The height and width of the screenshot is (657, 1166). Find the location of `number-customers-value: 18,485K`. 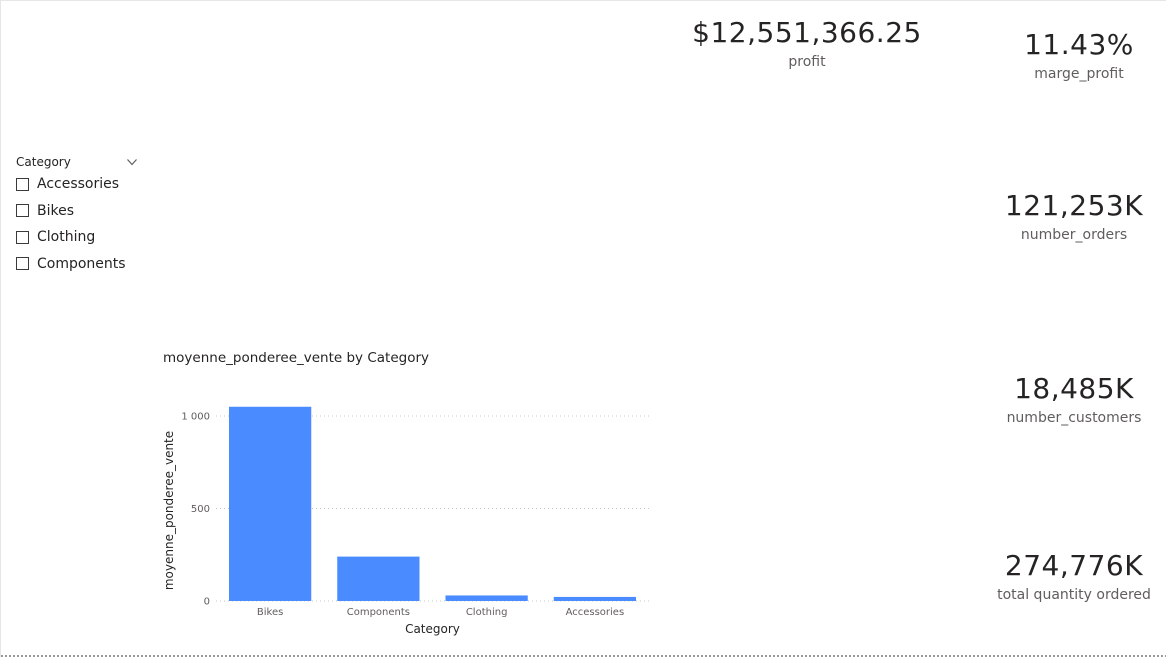

number-customers-value: 18,485K is located at coordinates (1074, 388).